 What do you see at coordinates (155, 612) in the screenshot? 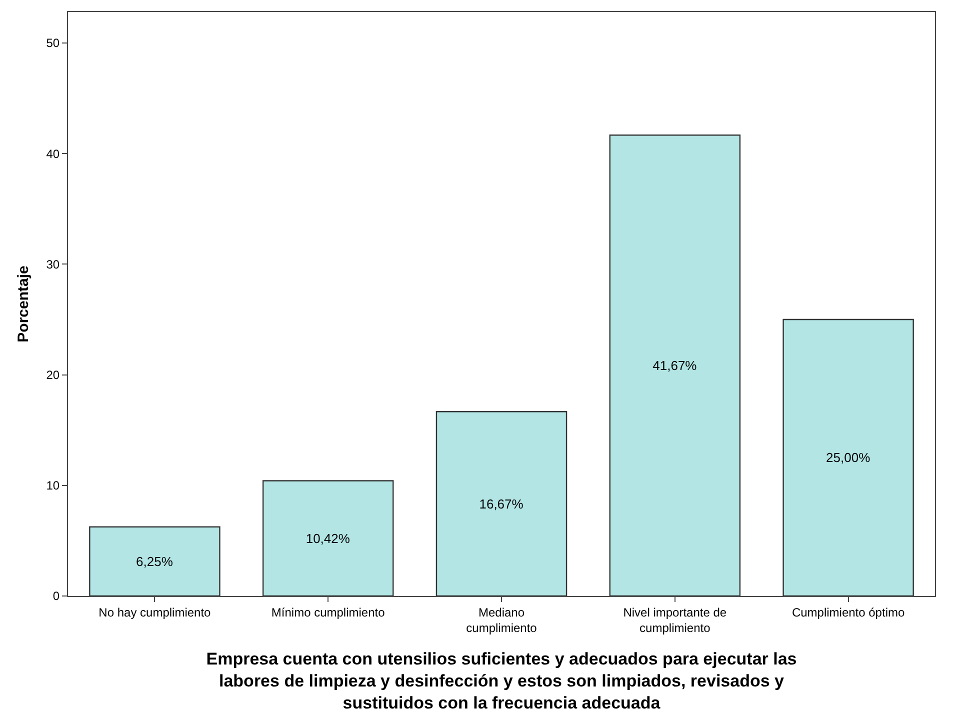
I see `x-tick-label: No hay cumplimiento` at bounding box center [155, 612].